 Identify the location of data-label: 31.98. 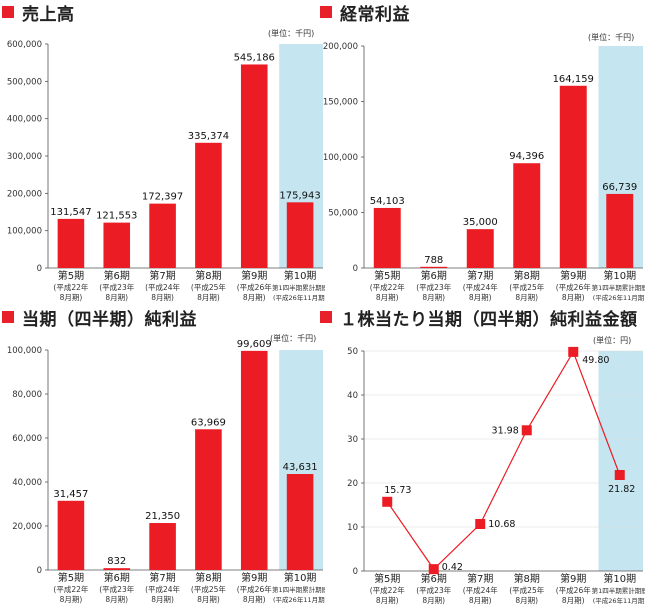
(505, 430).